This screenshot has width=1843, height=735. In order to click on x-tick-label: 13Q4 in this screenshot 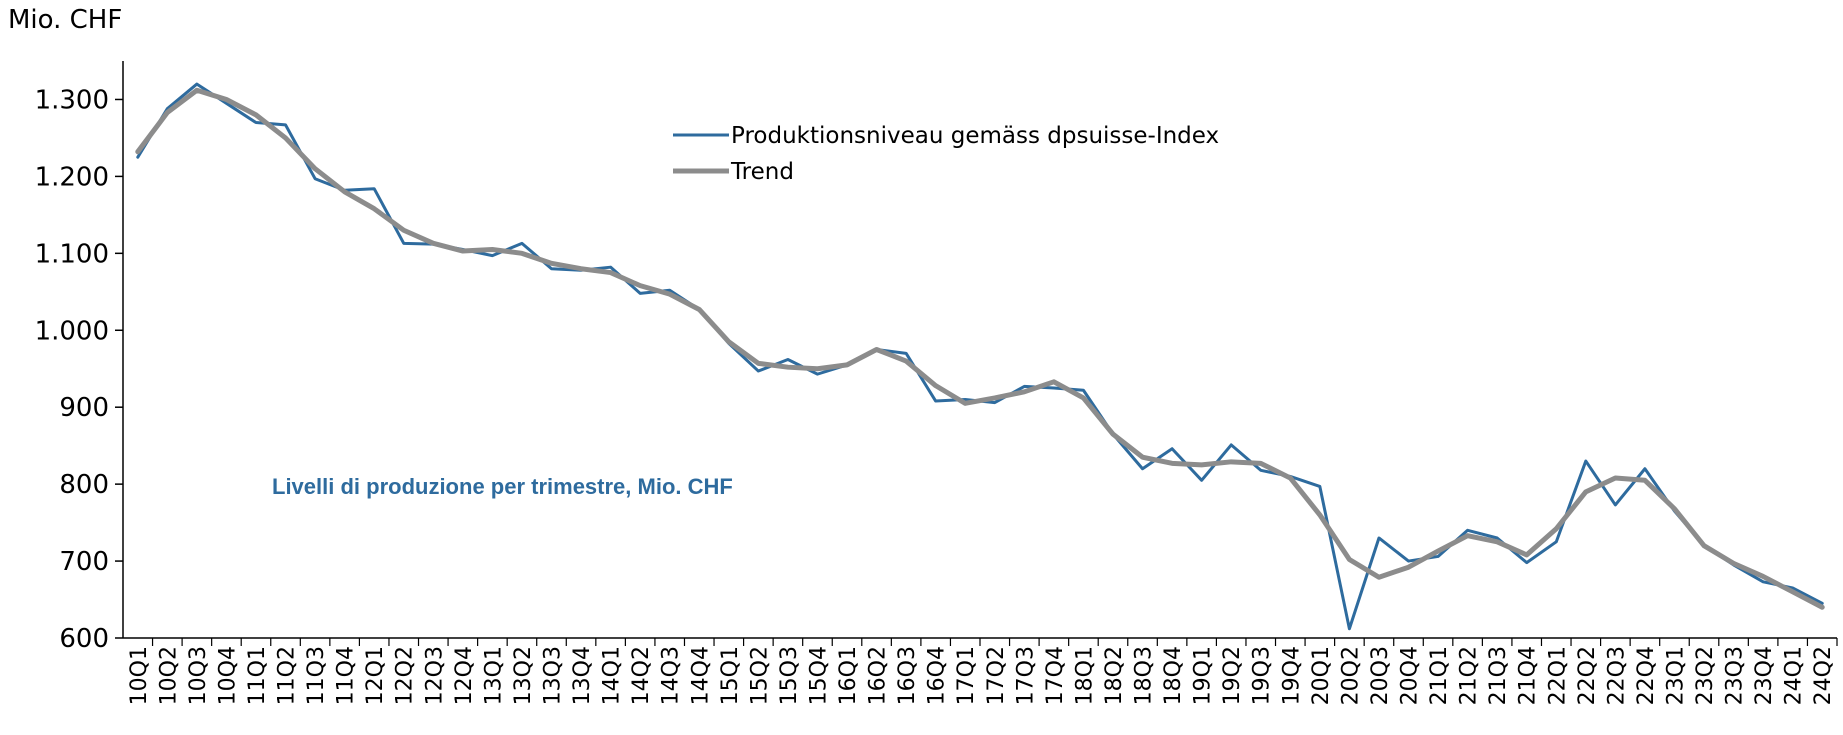, I will do `click(582, 675)`.